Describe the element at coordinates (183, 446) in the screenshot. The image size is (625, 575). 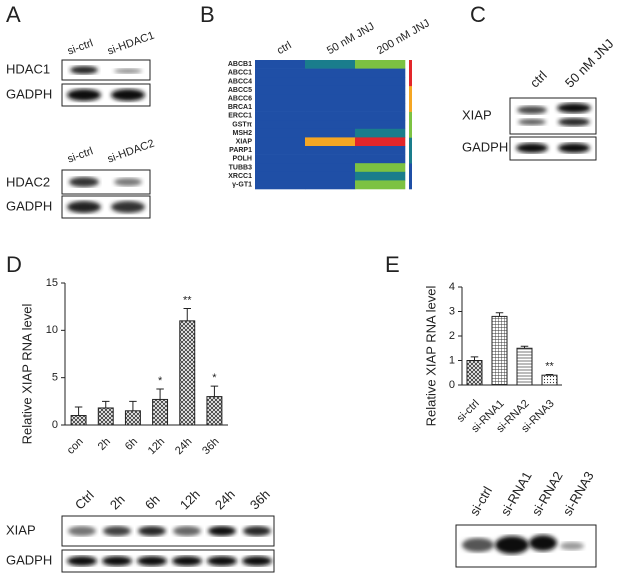
I see `x-tick-label: 24h` at that location.